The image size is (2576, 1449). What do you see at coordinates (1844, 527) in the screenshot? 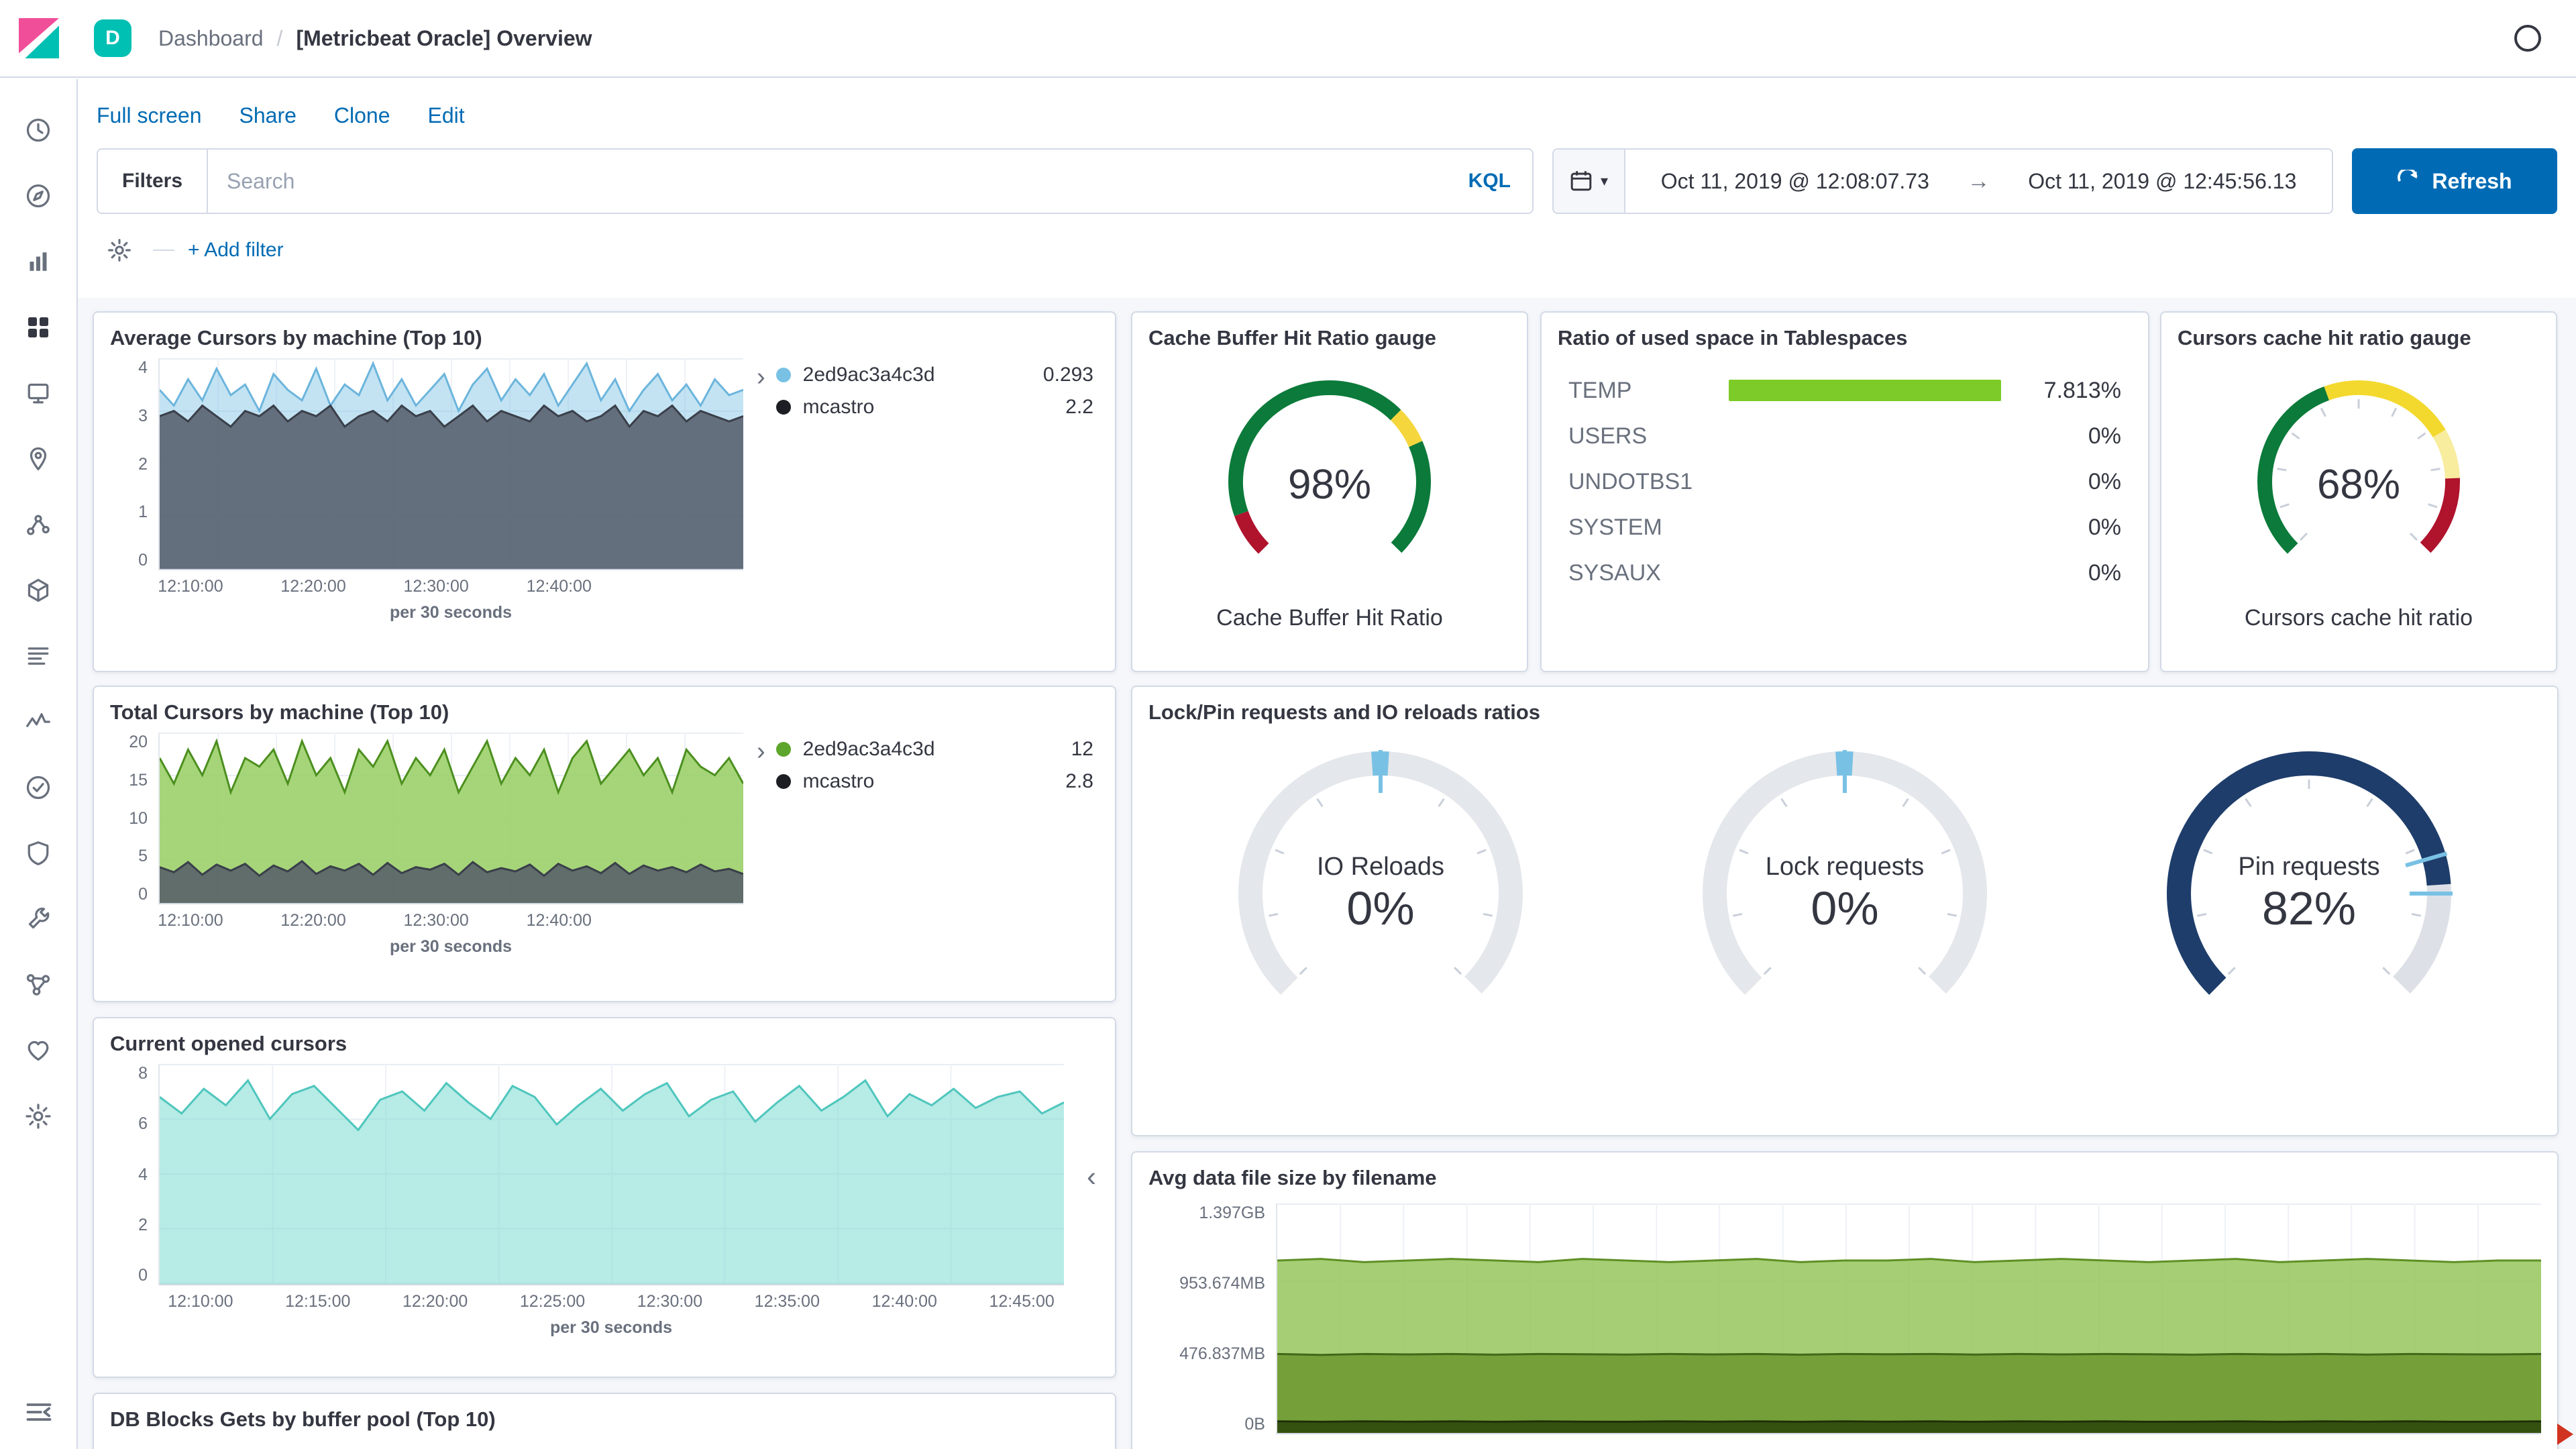
I see `tablespace-row: SYSTEM 0%` at bounding box center [1844, 527].